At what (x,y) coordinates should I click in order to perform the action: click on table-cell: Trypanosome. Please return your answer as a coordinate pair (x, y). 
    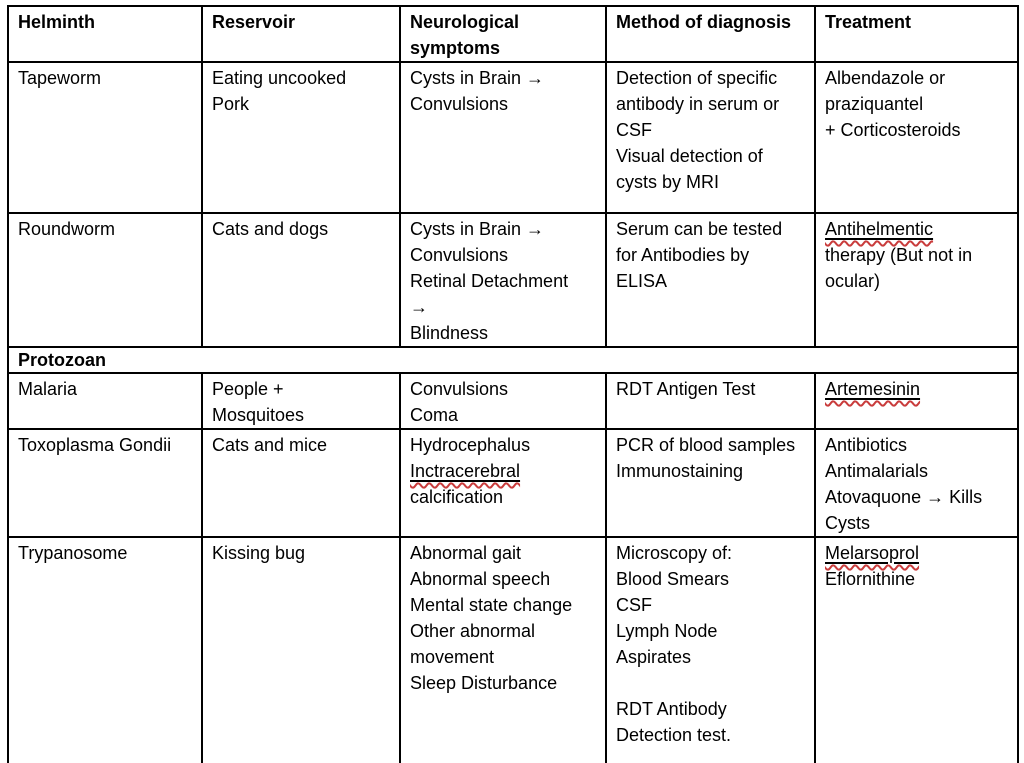
    Looking at the image, I should click on (105, 649).